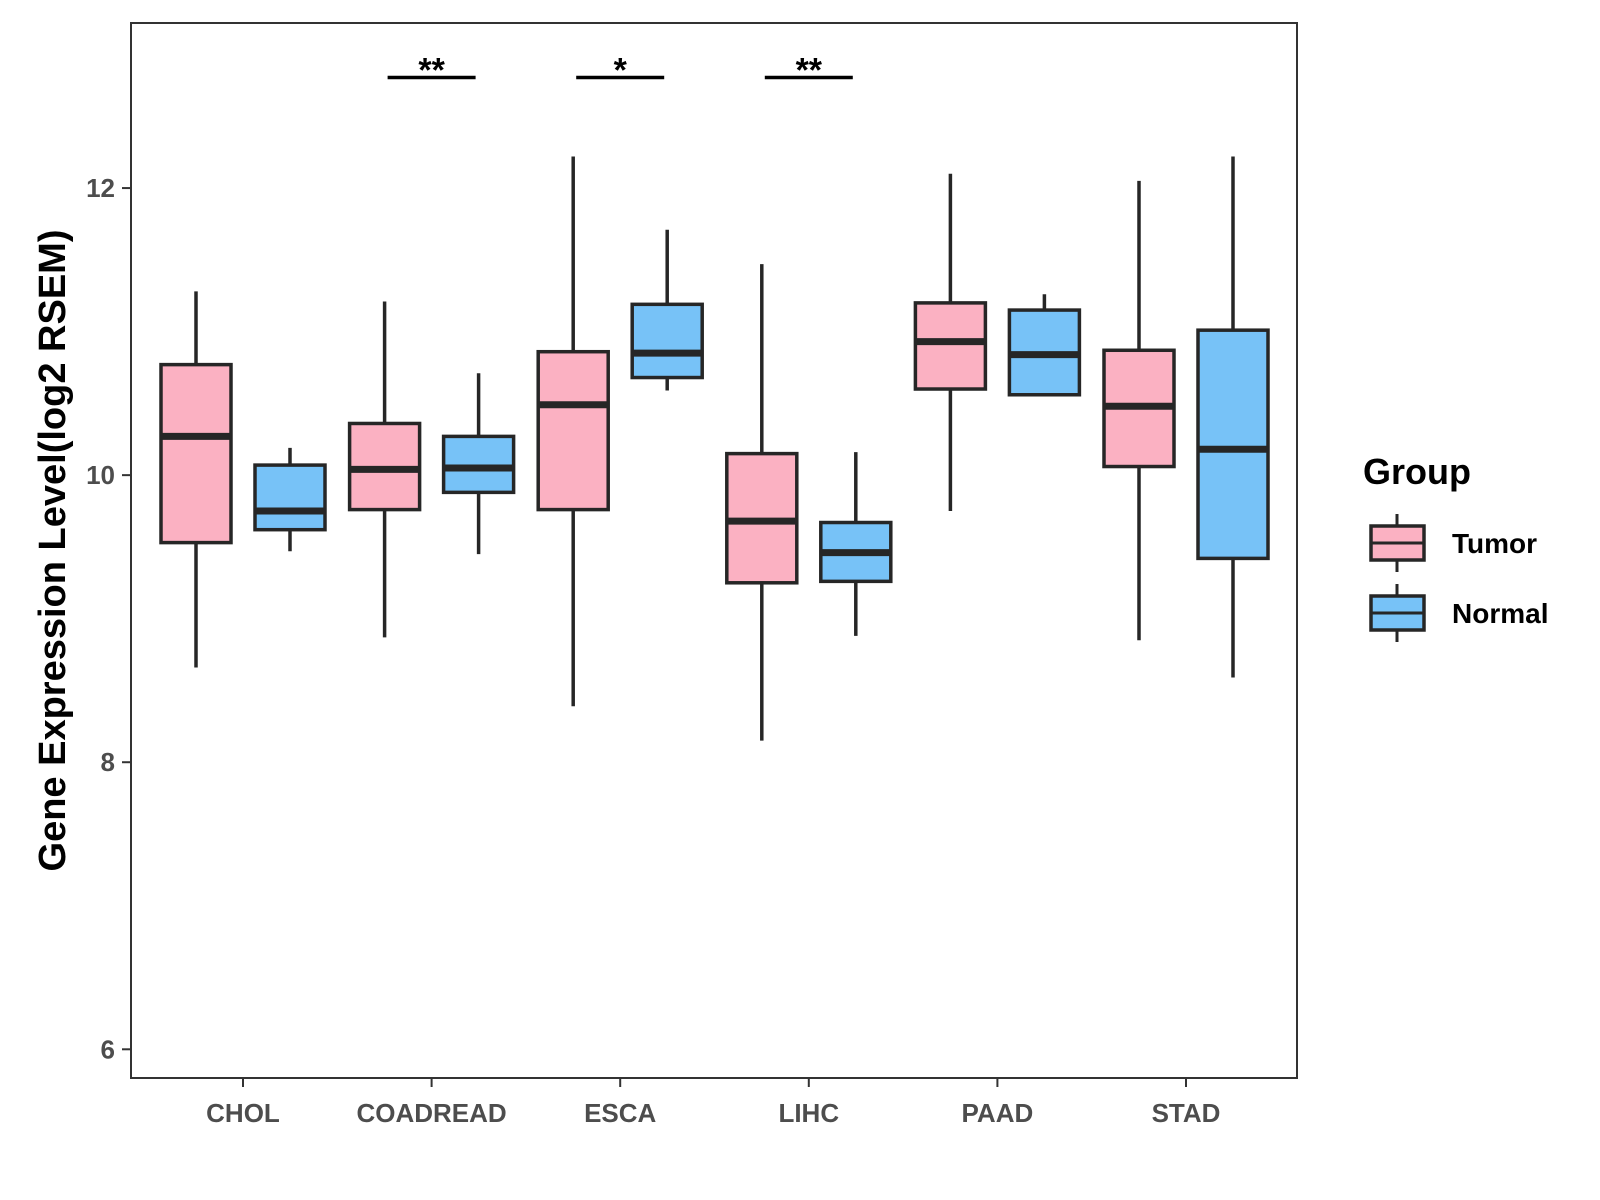  What do you see at coordinates (384, 469) in the screenshot?
I see `tumor-box-coadread` at bounding box center [384, 469].